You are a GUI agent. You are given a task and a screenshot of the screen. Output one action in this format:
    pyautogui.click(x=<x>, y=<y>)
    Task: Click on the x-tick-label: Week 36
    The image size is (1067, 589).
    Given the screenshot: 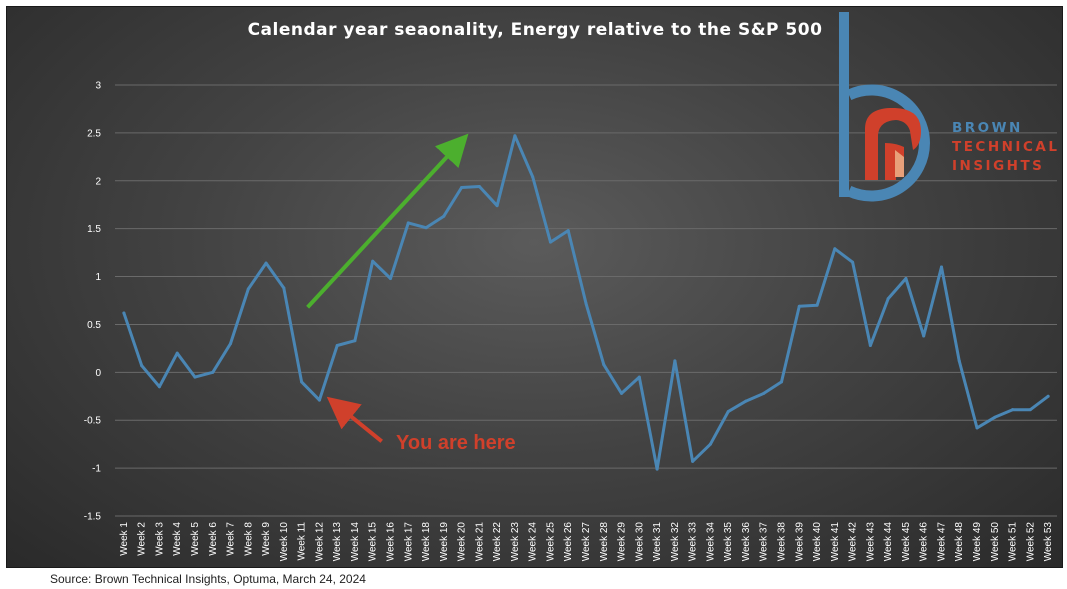 What is the action you would take?
    pyautogui.click(x=746, y=542)
    